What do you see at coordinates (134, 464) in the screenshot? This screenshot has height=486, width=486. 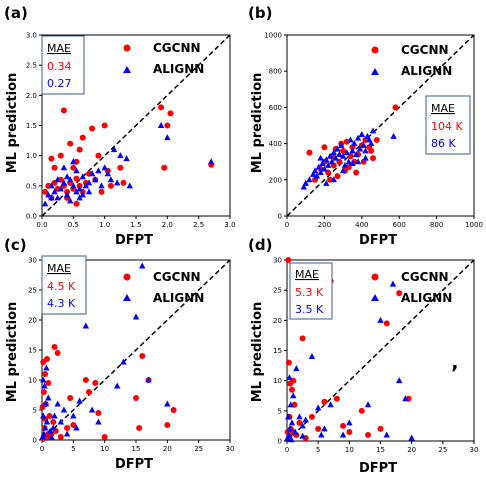 I see `x-axis-label-c: DFPT` at bounding box center [134, 464].